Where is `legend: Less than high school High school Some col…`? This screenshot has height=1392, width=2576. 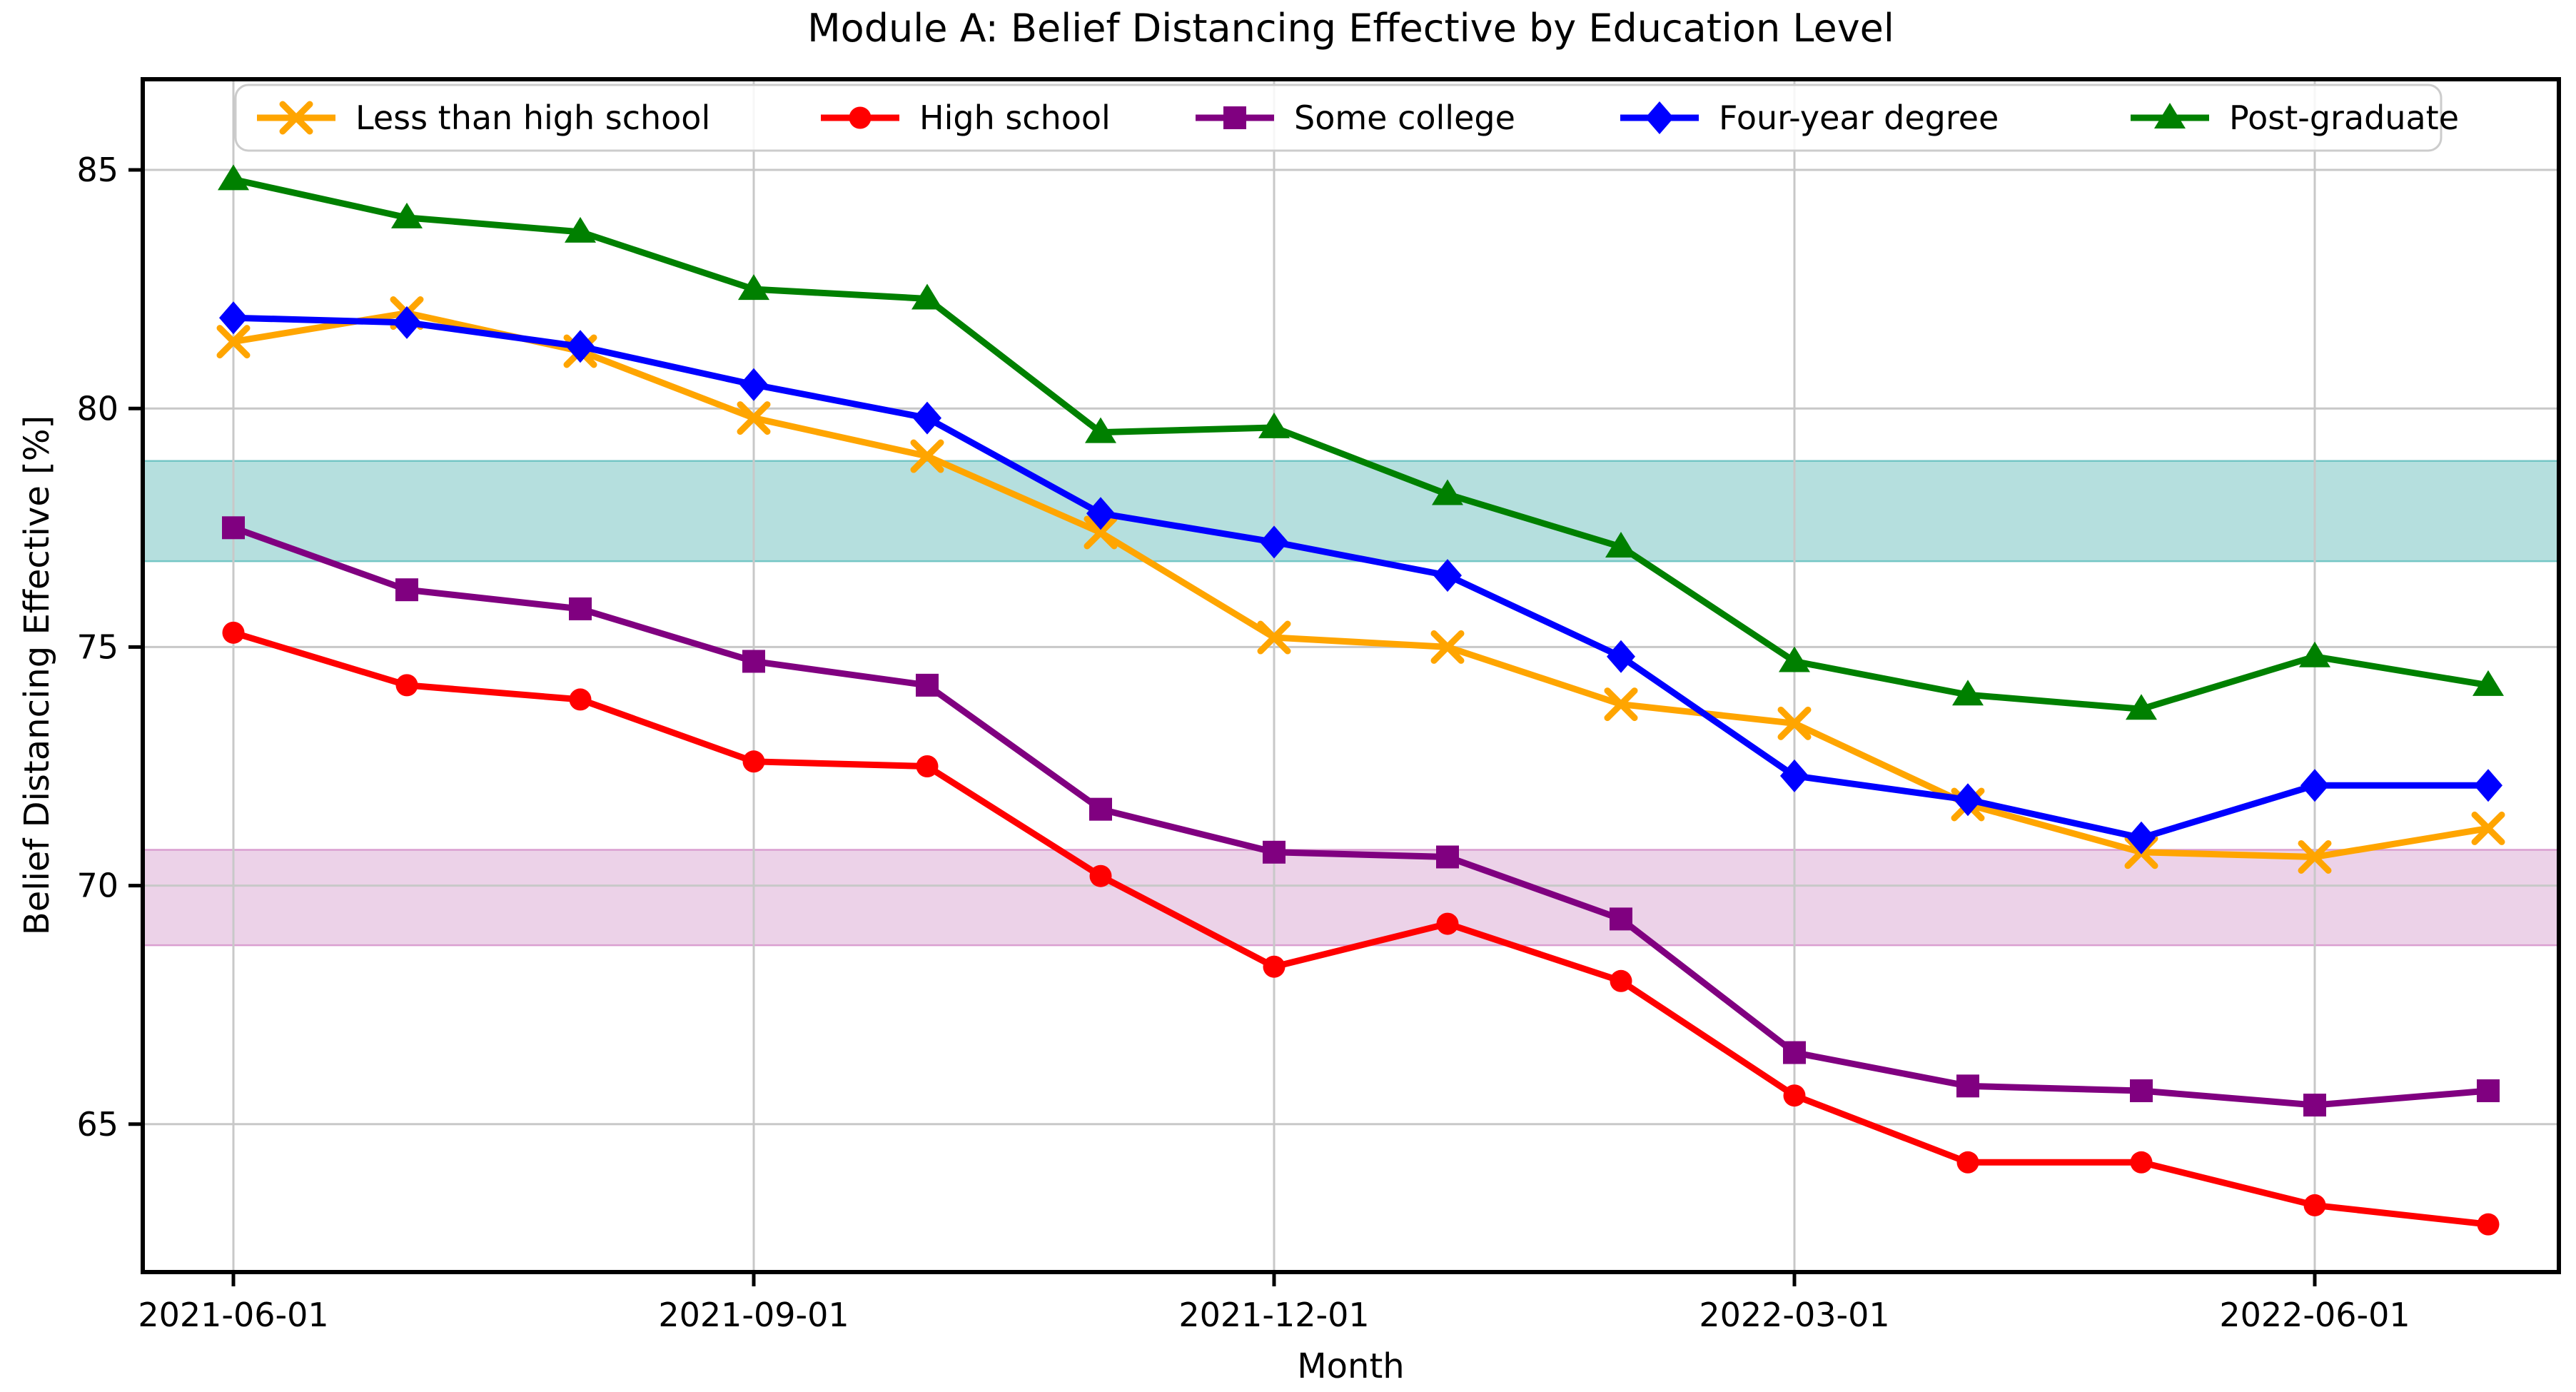 legend: Less than high school High school Some col… is located at coordinates (1346, 118).